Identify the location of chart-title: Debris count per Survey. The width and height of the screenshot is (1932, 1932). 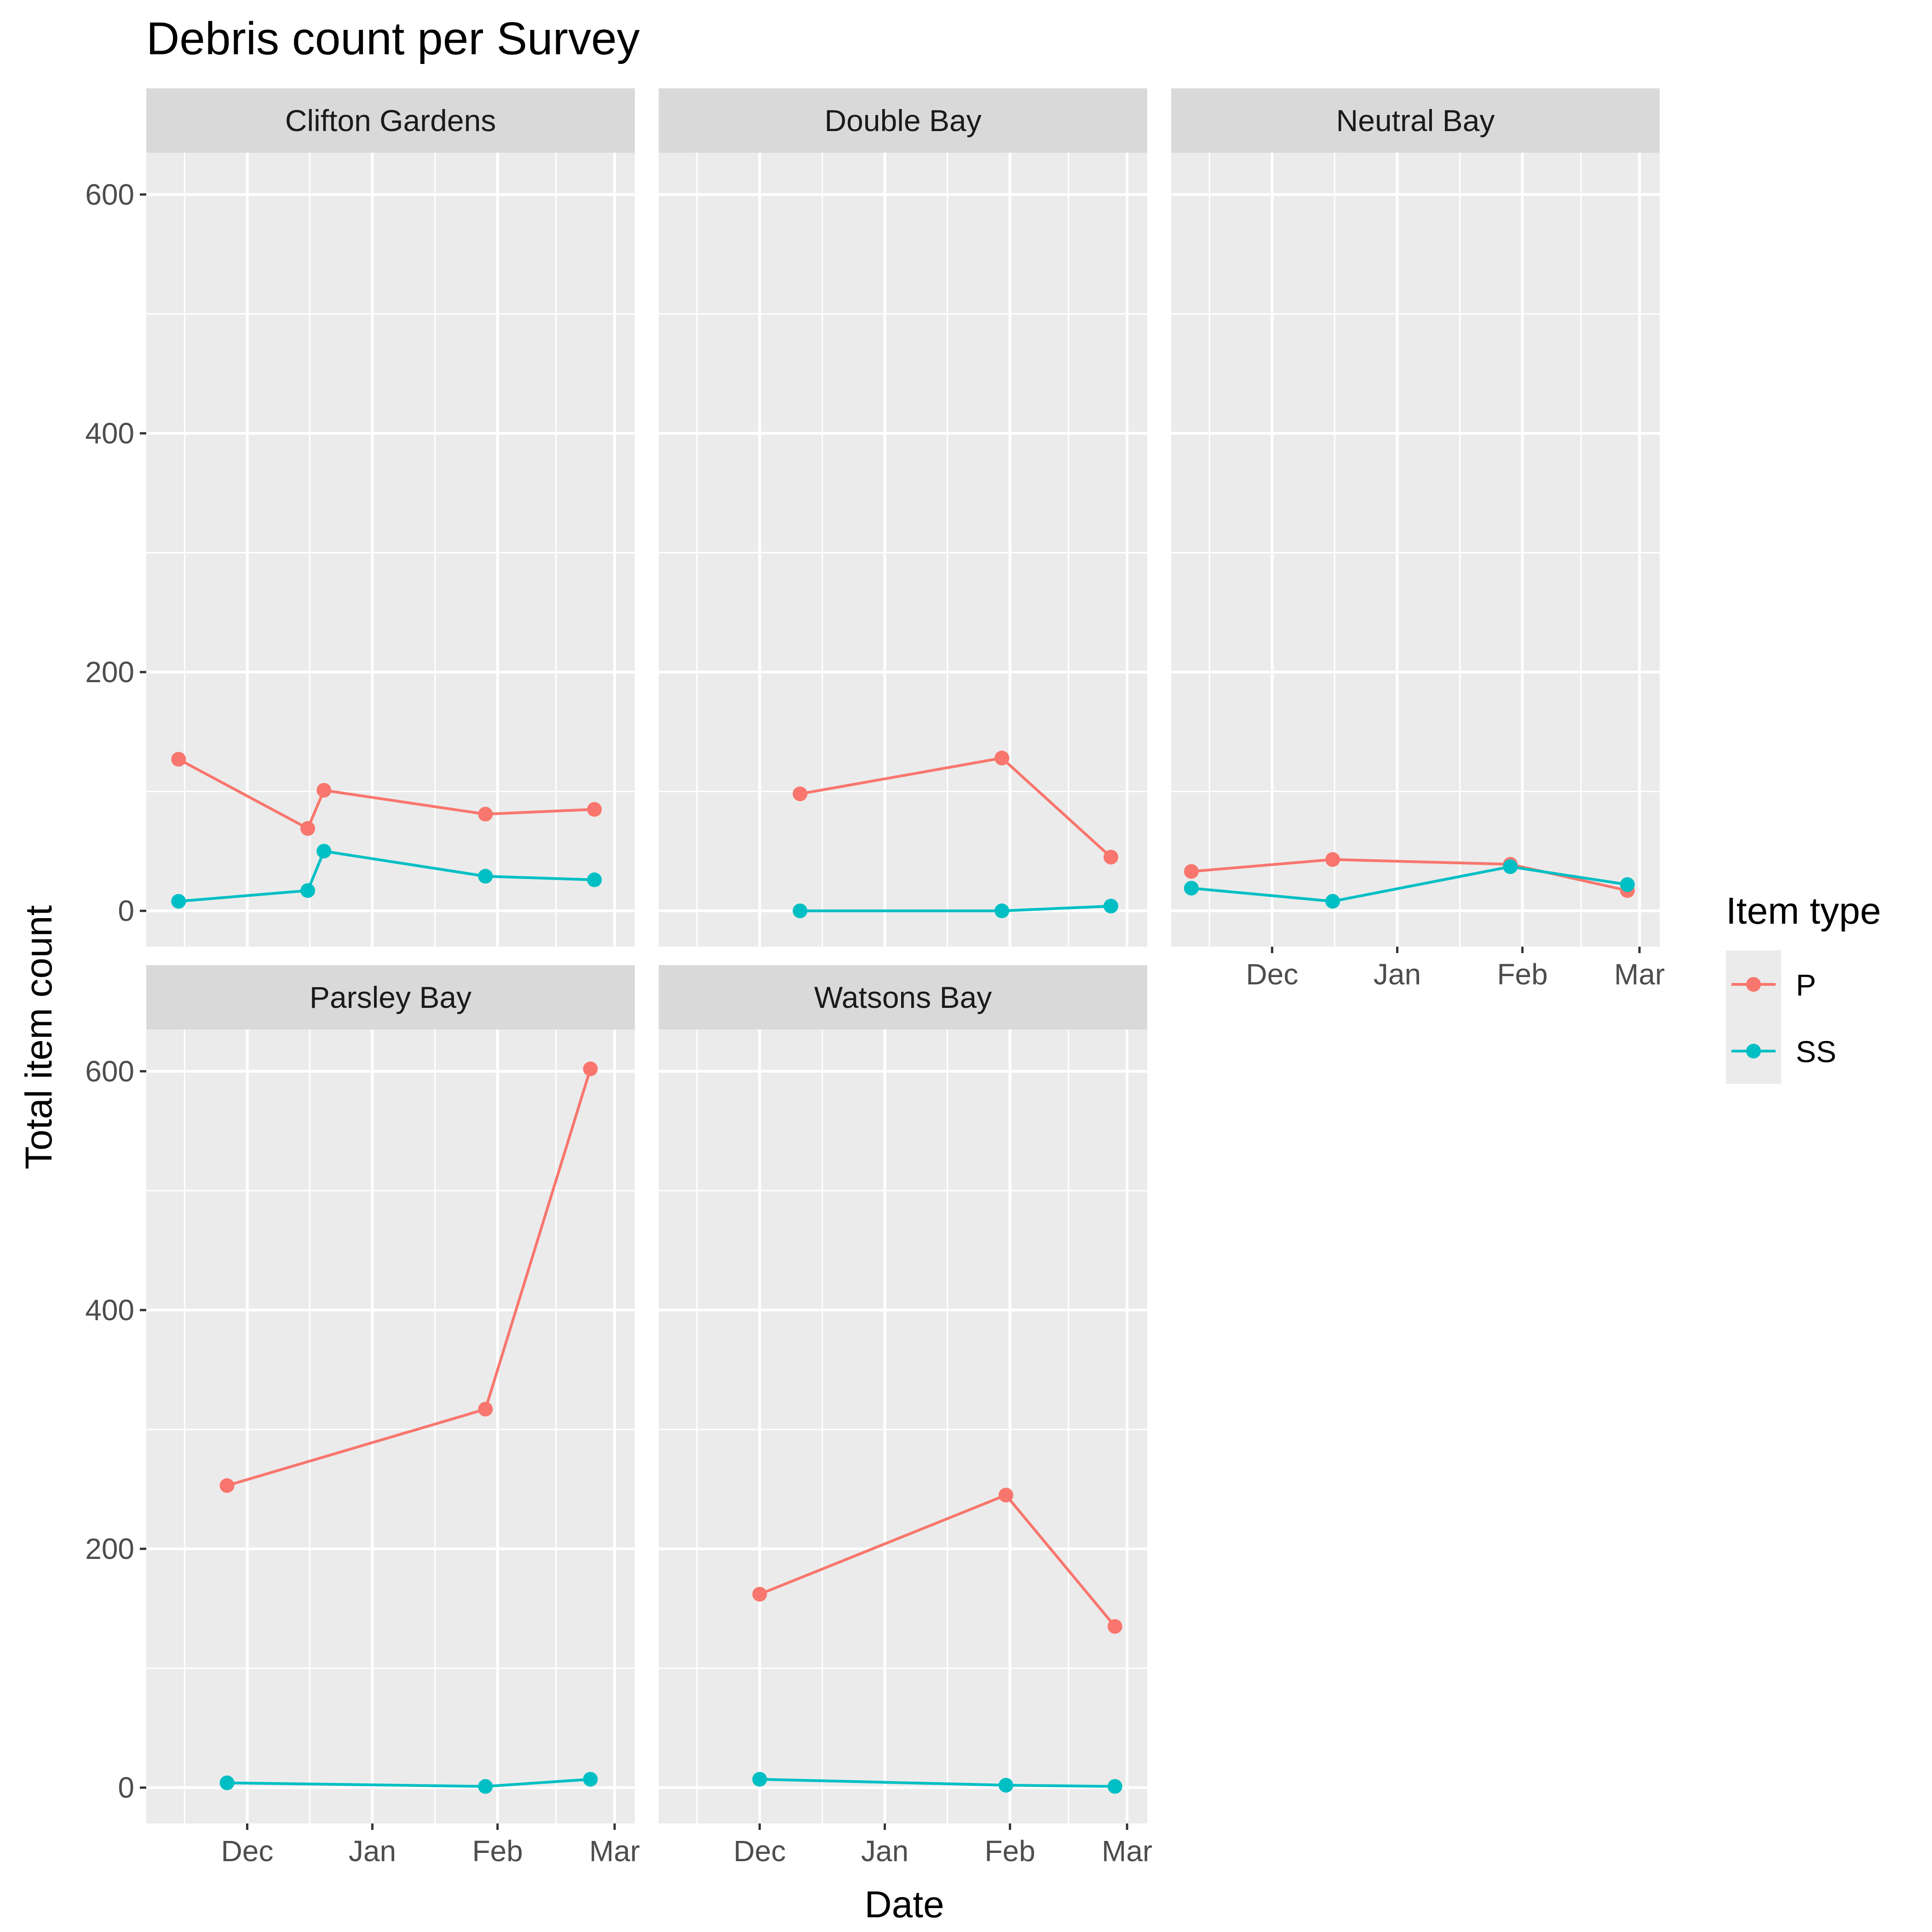
(393, 38).